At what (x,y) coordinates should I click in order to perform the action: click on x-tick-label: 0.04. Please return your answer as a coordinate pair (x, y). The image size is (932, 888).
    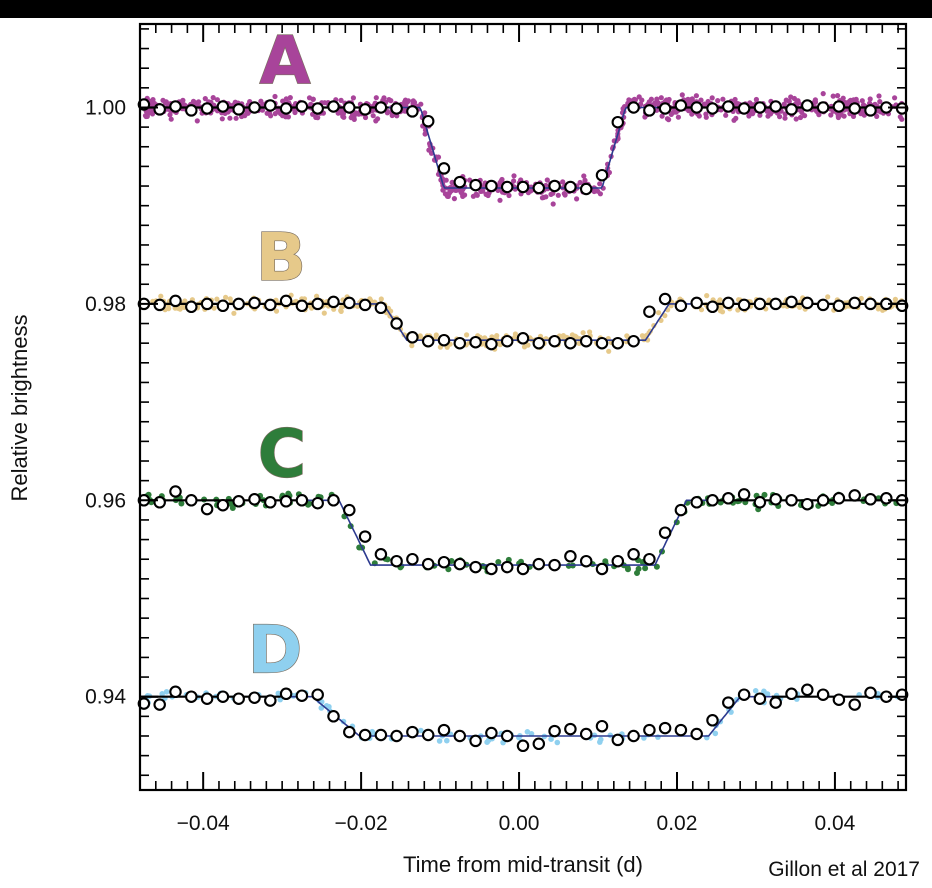
    Looking at the image, I should click on (834, 823).